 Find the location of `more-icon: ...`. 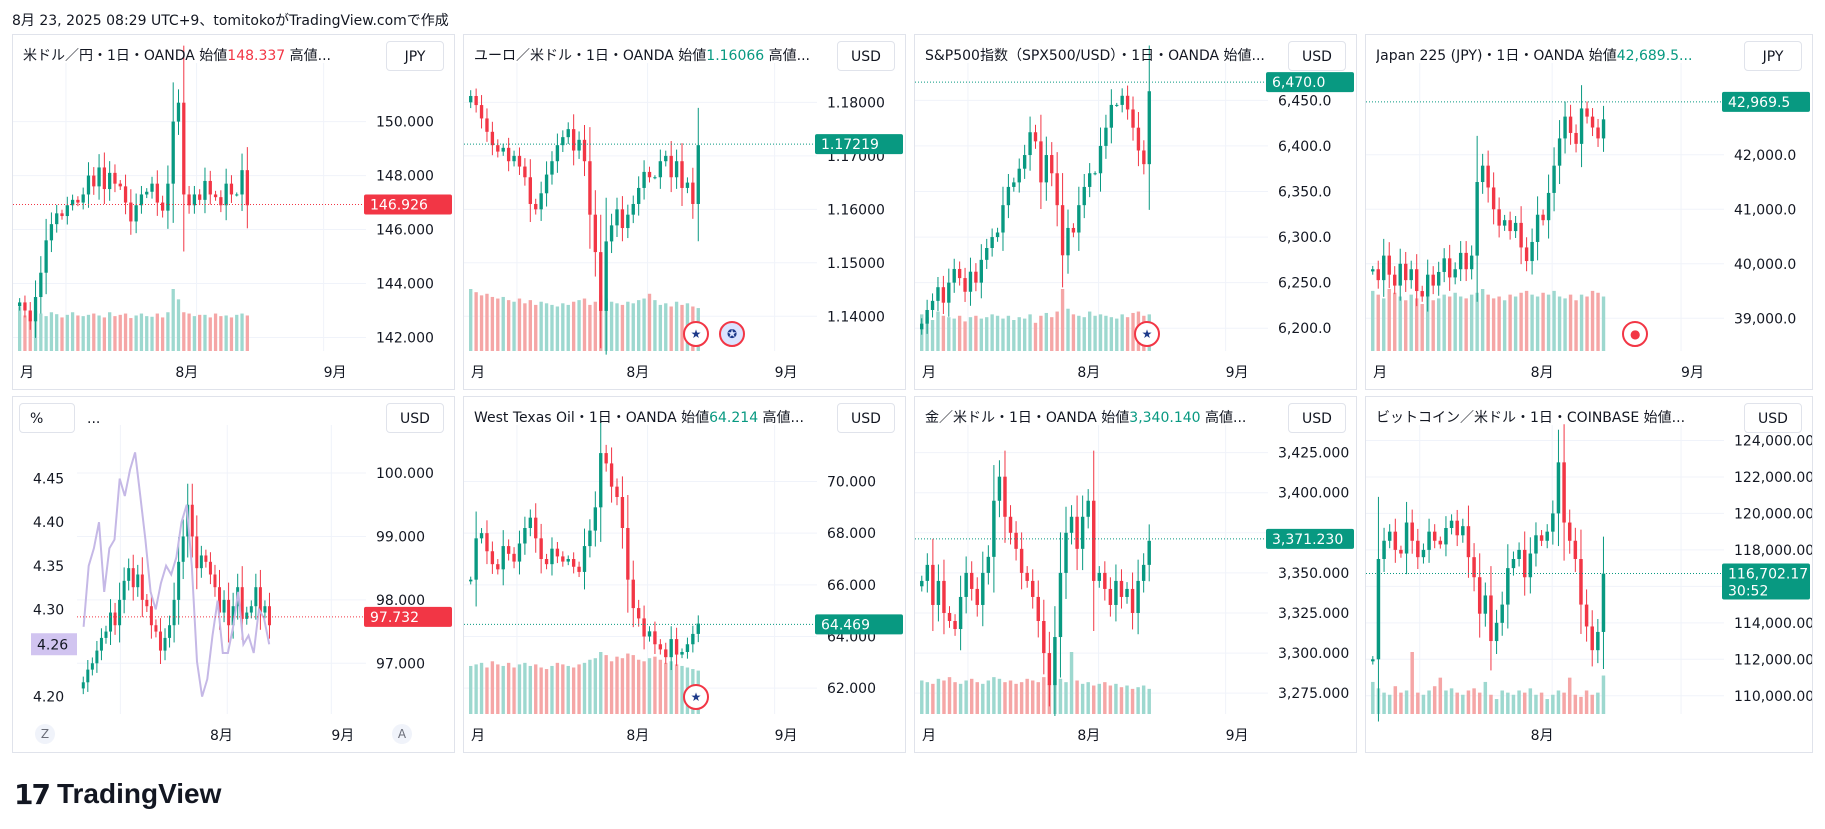

more-icon: ... is located at coordinates (94, 419).